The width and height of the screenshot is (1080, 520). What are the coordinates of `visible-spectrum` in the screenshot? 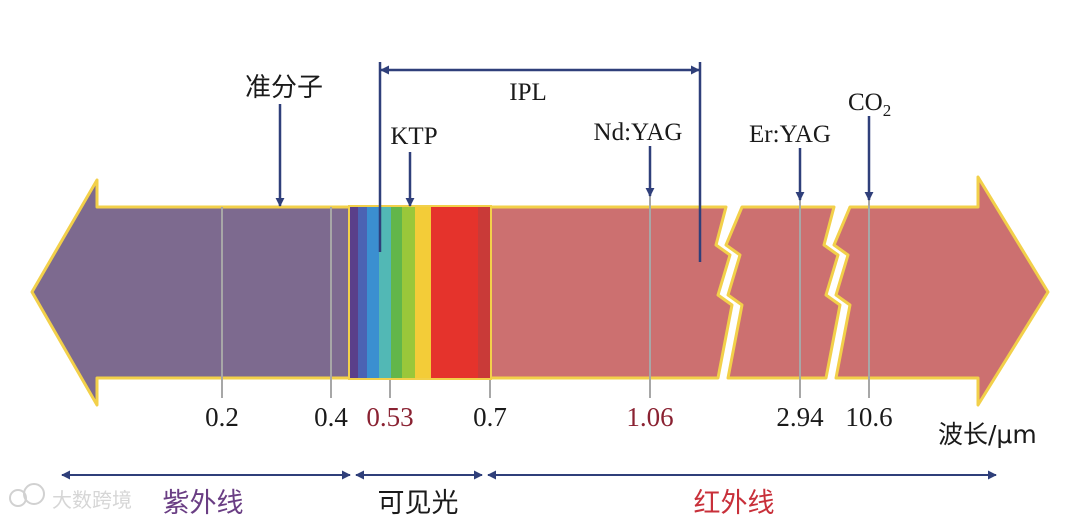 It's located at (420, 292).